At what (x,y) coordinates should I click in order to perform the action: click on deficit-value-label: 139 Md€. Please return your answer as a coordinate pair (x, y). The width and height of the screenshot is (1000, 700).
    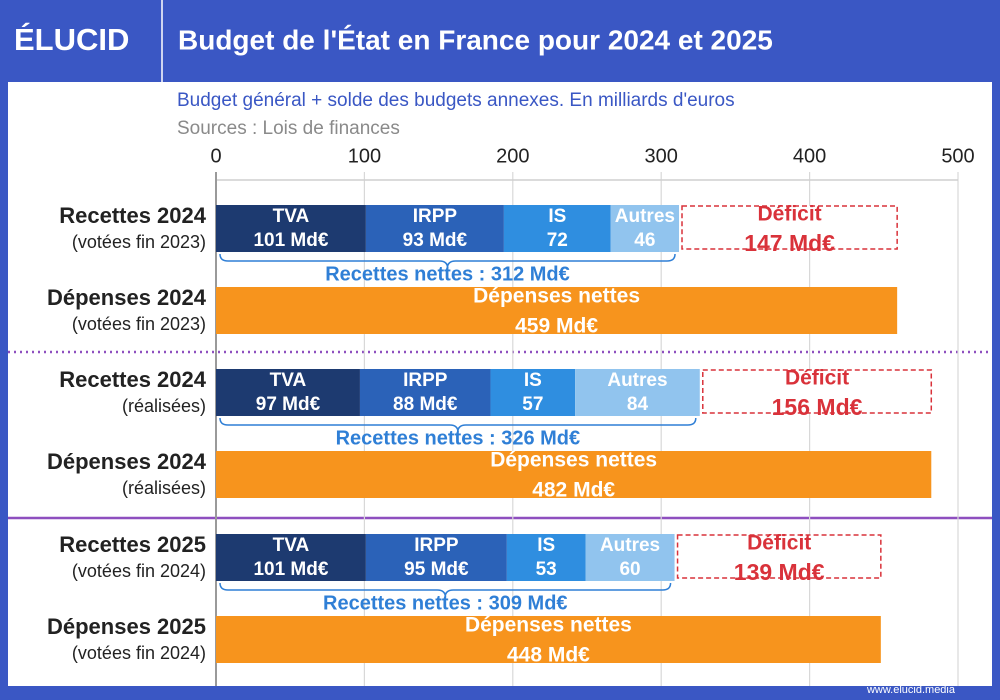
    Looking at the image, I should click on (779, 572).